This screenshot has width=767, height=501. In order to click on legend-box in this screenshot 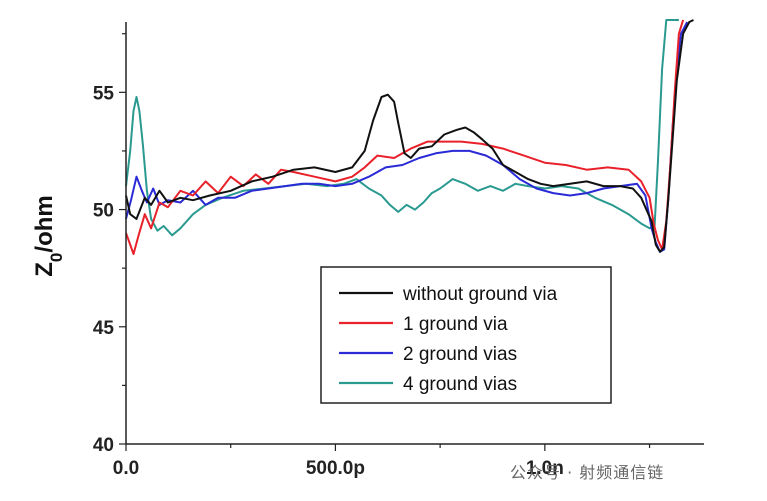, I will do `click(466, 335)`.